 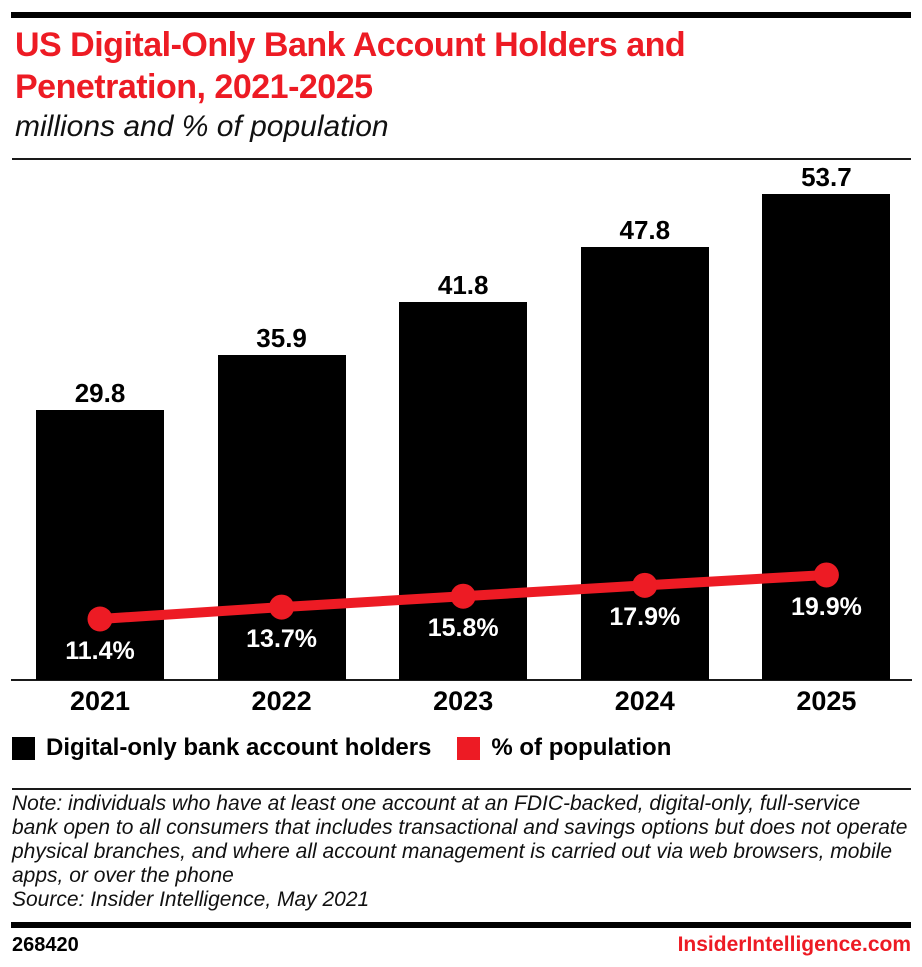 I want to click on bar-2025, so click(x=826, y=437).